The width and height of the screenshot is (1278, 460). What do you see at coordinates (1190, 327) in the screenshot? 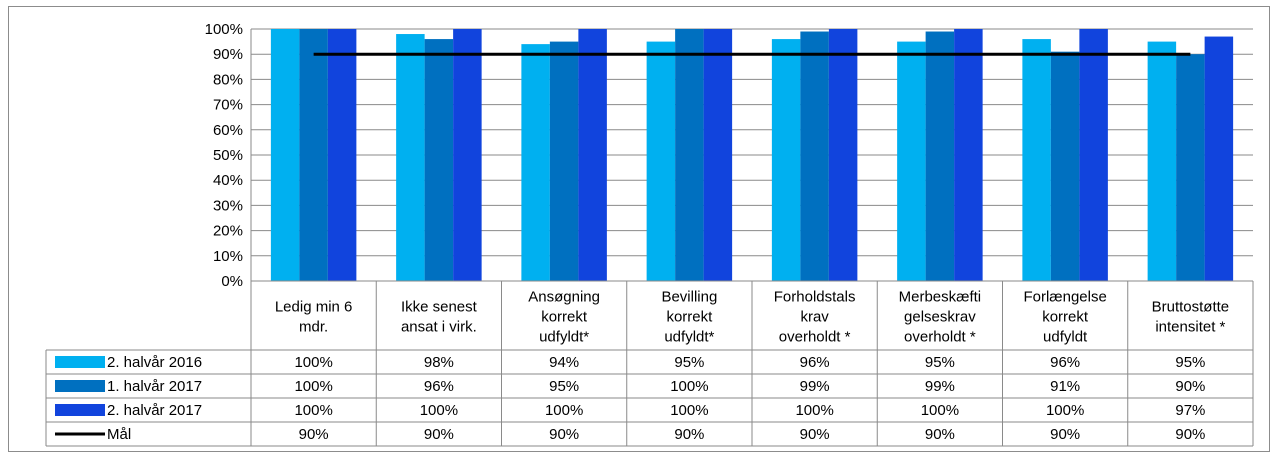
I see `category-label: intensitet *` at bounding box center [1190, 327].